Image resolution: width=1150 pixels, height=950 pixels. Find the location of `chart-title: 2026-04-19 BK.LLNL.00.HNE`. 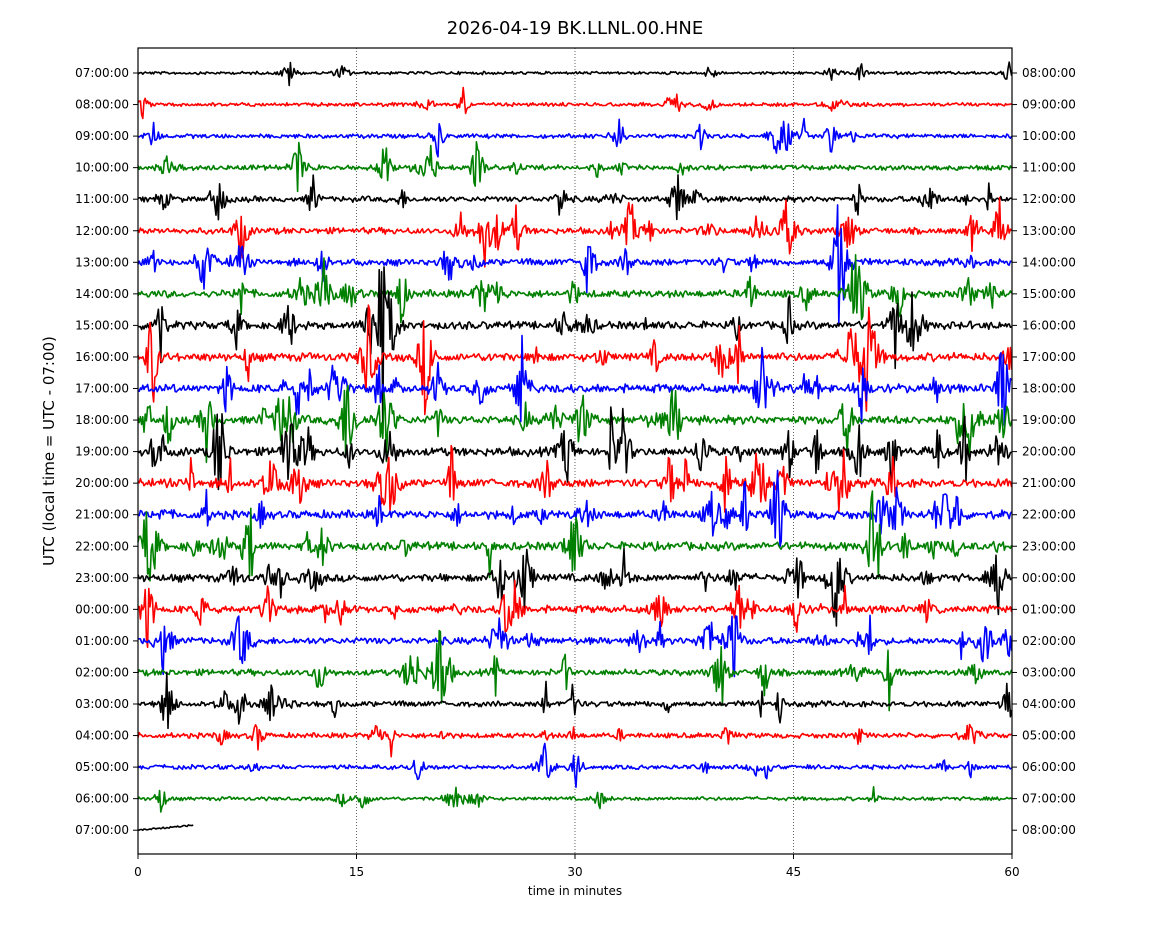

chart-title: 2026-04-19 BK.LLNL.00.HNE is located at coordinates (575, 28).